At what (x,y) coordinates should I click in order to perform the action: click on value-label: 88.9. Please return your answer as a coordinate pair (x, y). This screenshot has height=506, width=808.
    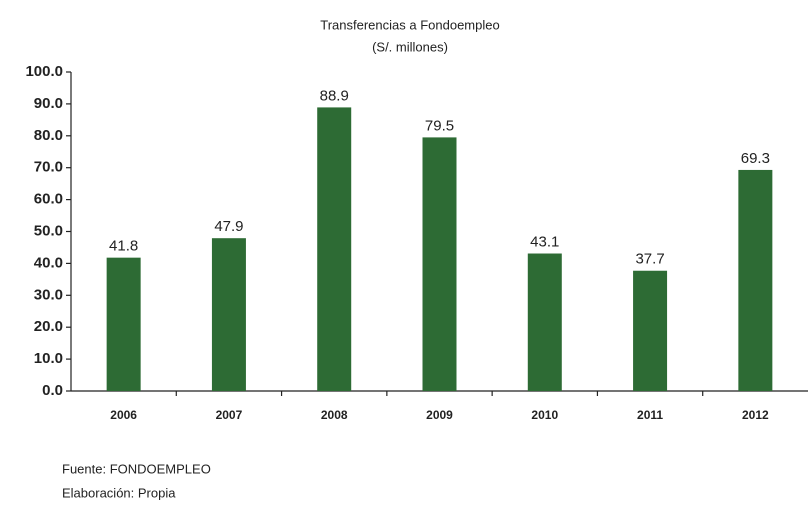
    Looking at the image, I should click on (334, 95).